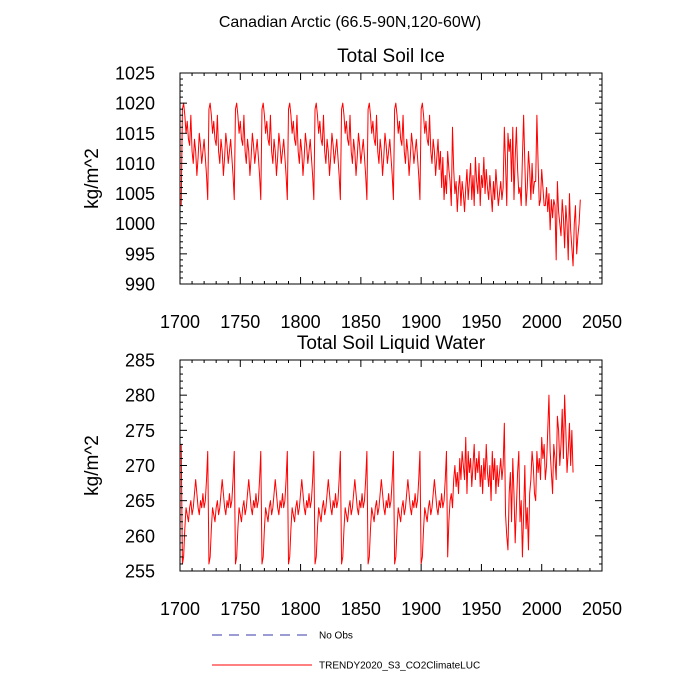  Describe the element at coordinates (399, 666) in the screenshot. I see `legend-label-trendy: TRENDY2020_S3_CO2ClimateLUC` at that location.